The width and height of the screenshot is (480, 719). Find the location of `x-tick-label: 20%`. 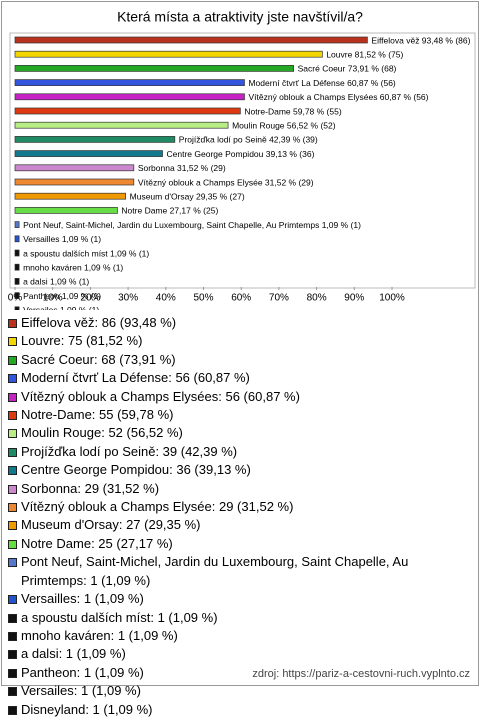

x-tick-label: 20% is located at coordinates (90, 298).